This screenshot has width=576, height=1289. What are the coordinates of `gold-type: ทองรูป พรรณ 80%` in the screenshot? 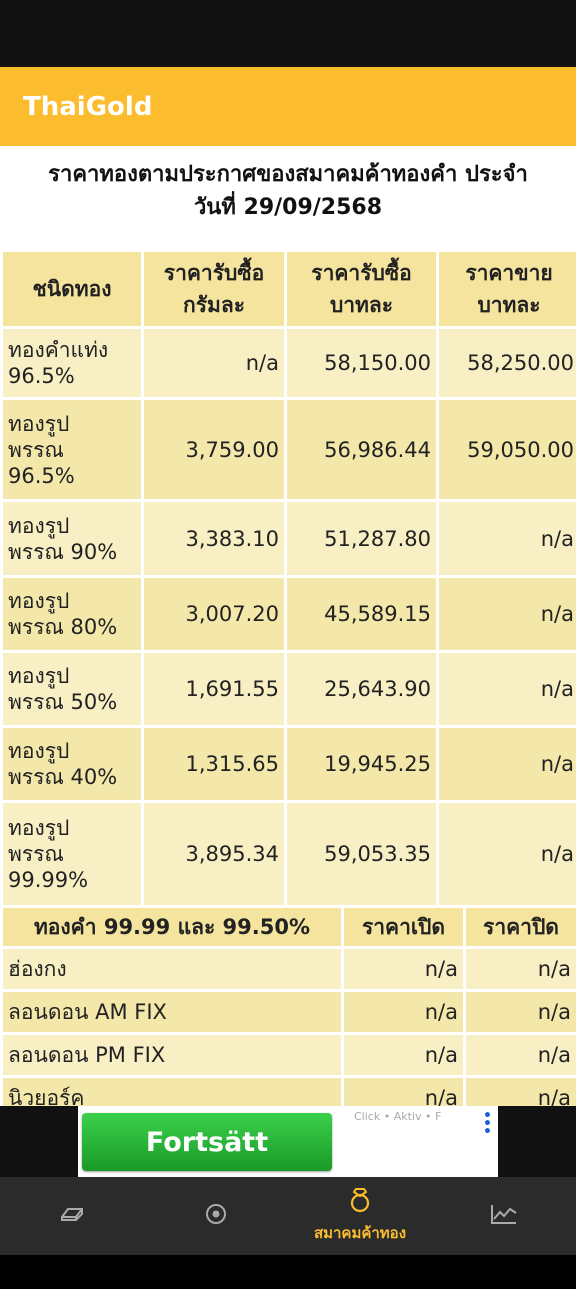 It's located at (72, 614).